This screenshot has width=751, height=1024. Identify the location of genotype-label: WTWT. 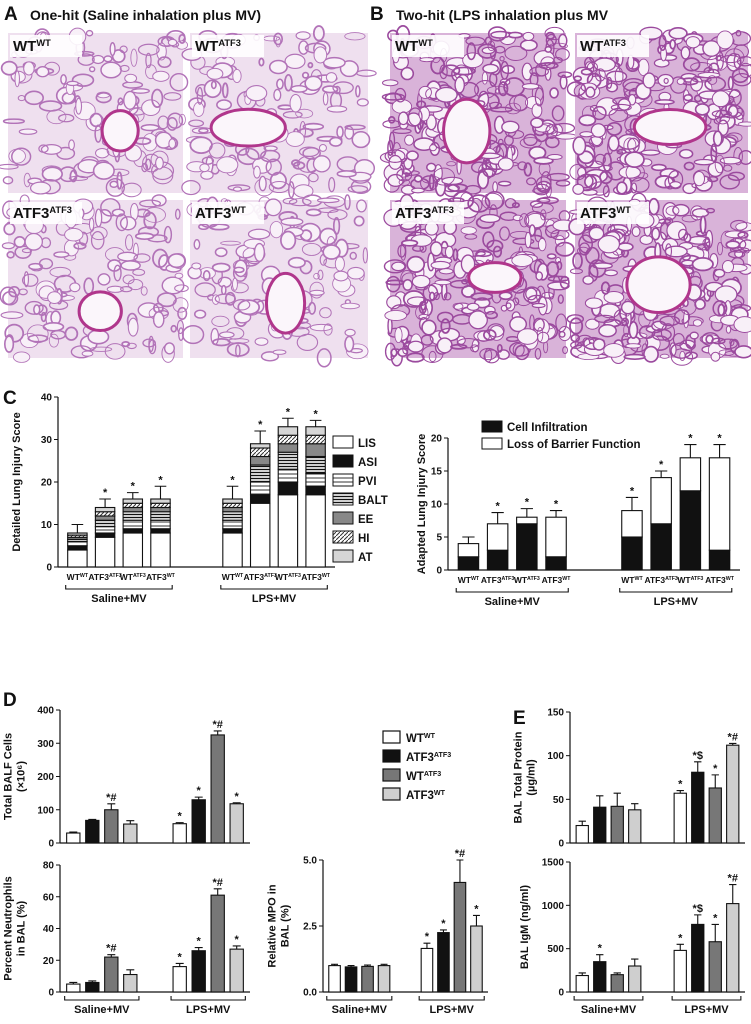
(233, 577).